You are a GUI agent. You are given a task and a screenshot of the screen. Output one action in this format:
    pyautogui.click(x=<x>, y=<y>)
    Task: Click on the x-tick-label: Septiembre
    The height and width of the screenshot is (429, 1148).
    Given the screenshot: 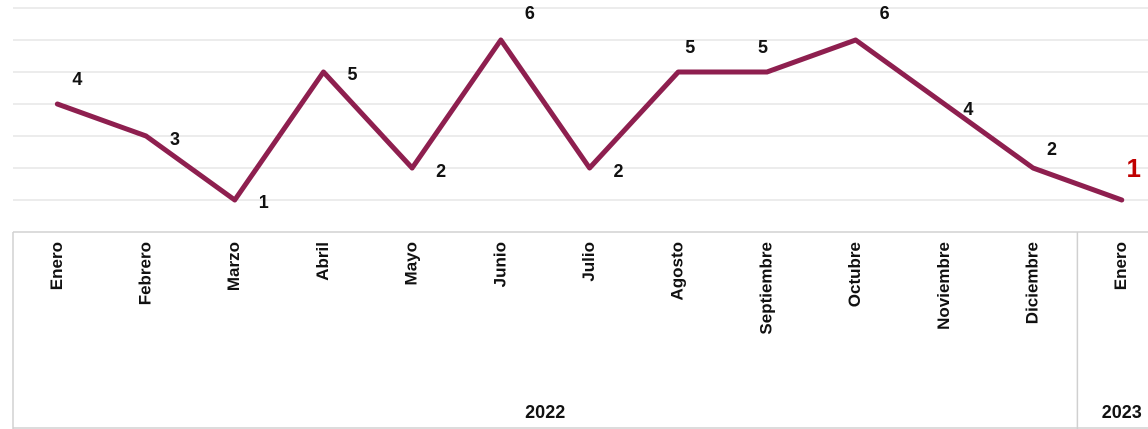 What is the action you would take?
    pyautogui.click(x=765, y=288)
    